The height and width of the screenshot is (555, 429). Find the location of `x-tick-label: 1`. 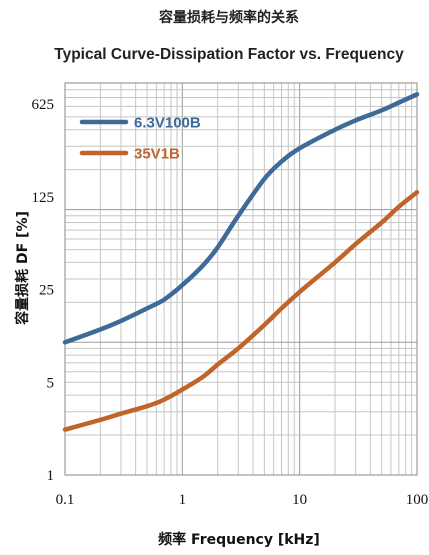

x-tick-label: 1 is located at coordinates (183, 500).